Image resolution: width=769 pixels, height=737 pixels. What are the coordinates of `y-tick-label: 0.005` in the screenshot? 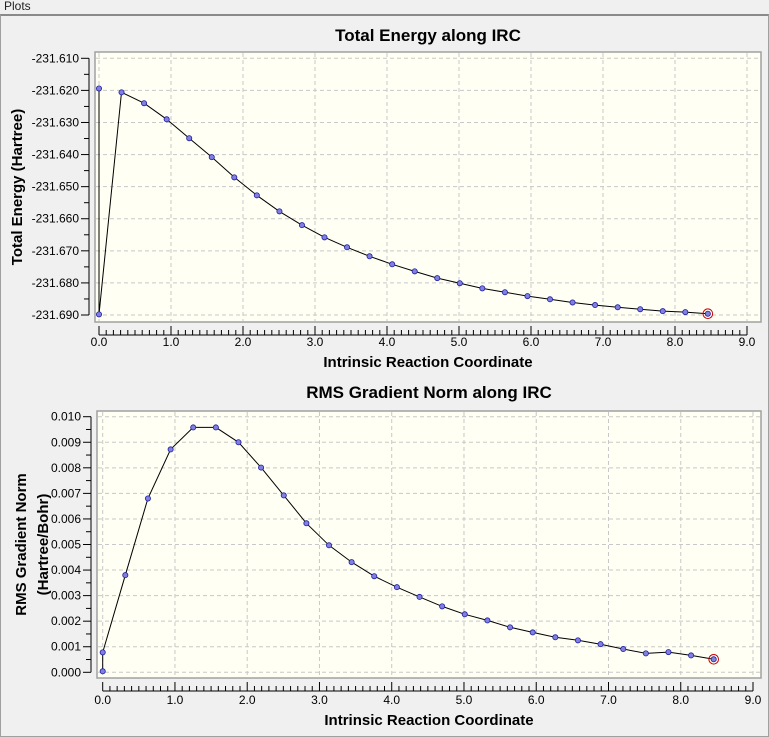 It's located at (66, 545).